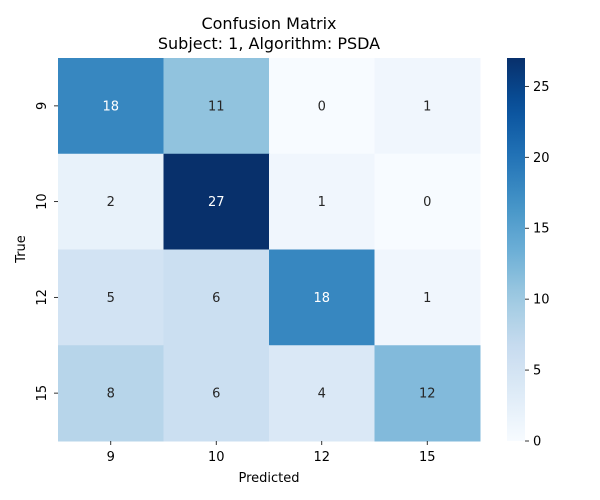 Image resolution: width=600 pixels, height=500 pixels. I want to click on cell-value-label: 27, so click(216, 202).